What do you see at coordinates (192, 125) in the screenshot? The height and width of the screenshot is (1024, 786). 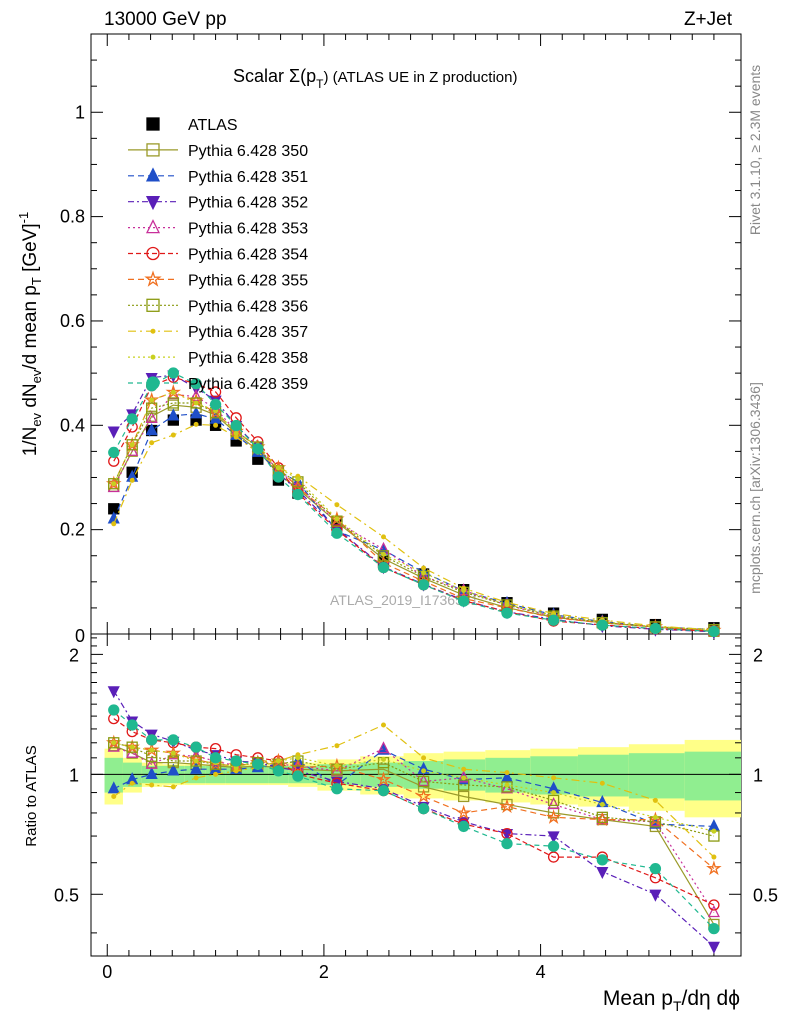 I see `legend-item-ATLAS: ATLAS` at bounding box center [192, 125].